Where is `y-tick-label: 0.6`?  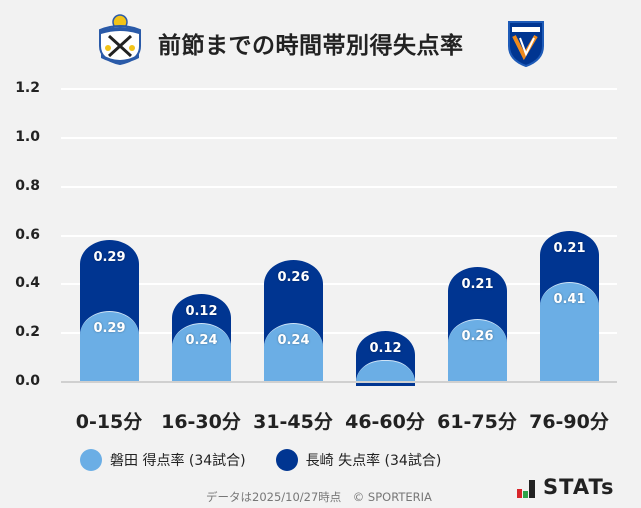 y-tick-label: 0.6 is located at coordinates (27, 235).